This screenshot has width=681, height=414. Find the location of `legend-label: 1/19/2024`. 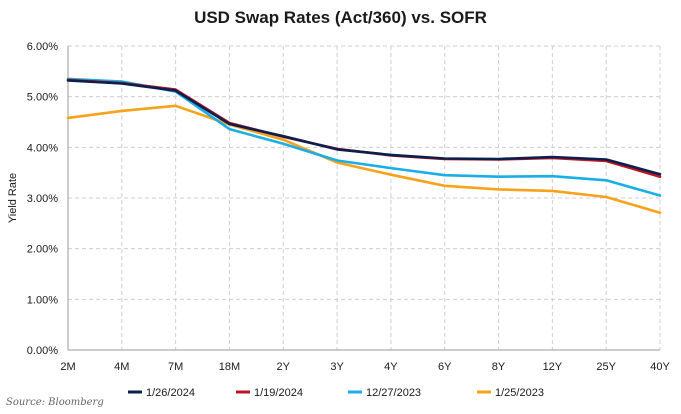

legend-label: 1/19/2024 is located at coordinates (278, 393).